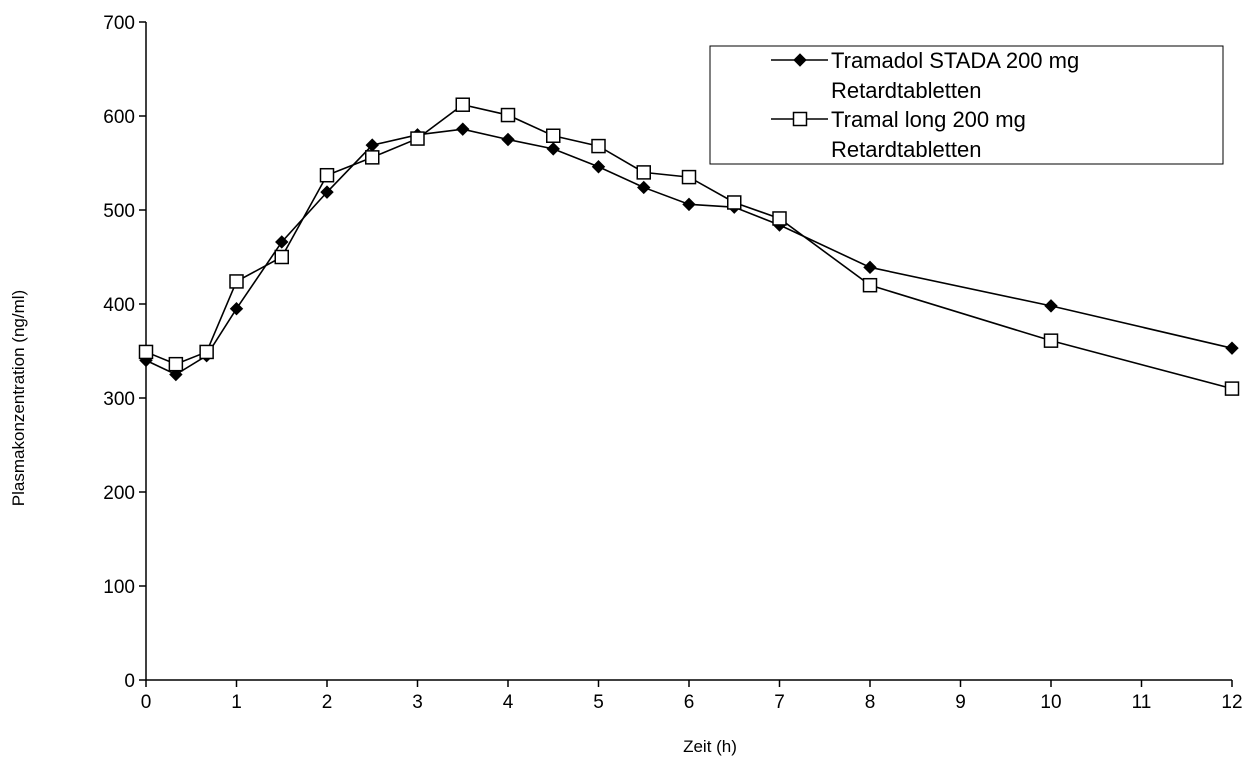 The height and width of the screenshot is (761, 1256). Describe the element at coordinates (598, 702) in the screenshot. I see `x-tick-label: 5` at that location.